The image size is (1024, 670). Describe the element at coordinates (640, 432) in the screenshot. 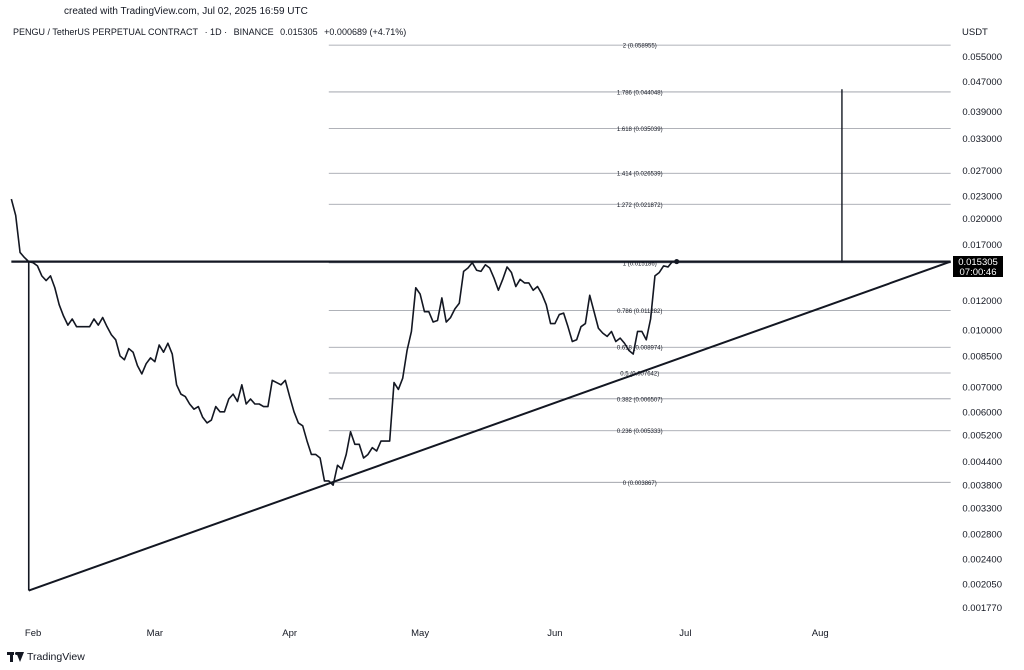

I see `fib-level-label: 0.236 (0.005333)` at that location.